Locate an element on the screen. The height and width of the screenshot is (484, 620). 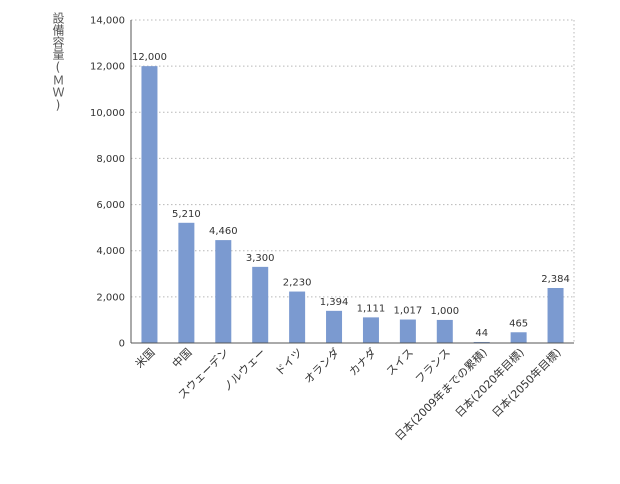
value-label: 44 is located at coordinates (481, 333).